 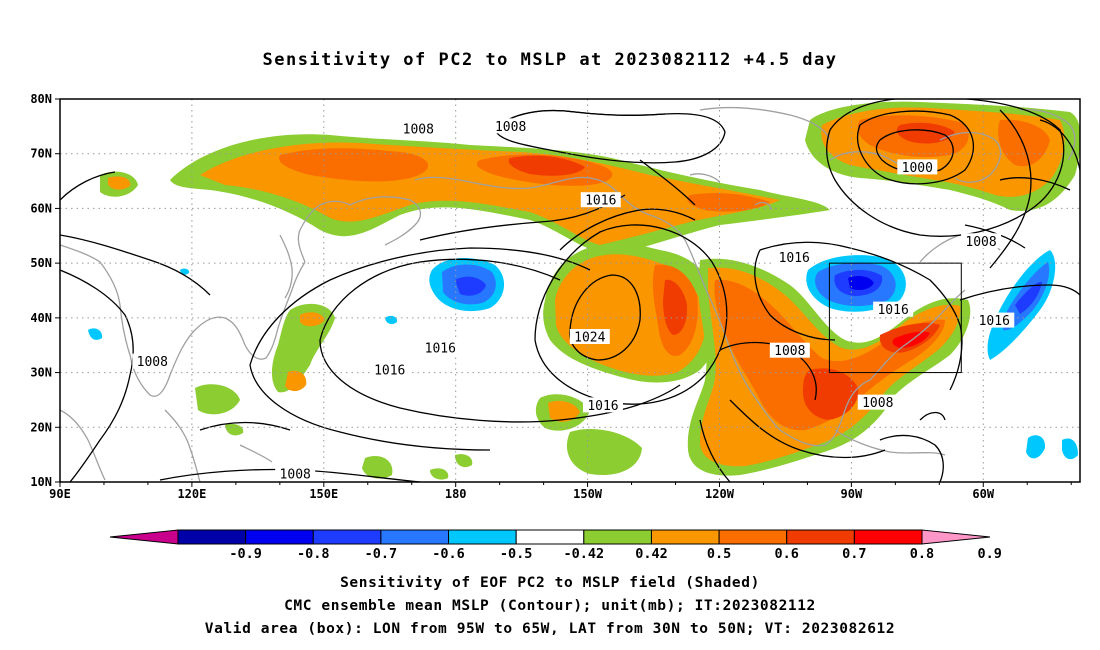 I want to click on contour-label: 1000, so click(x=917, y=168).